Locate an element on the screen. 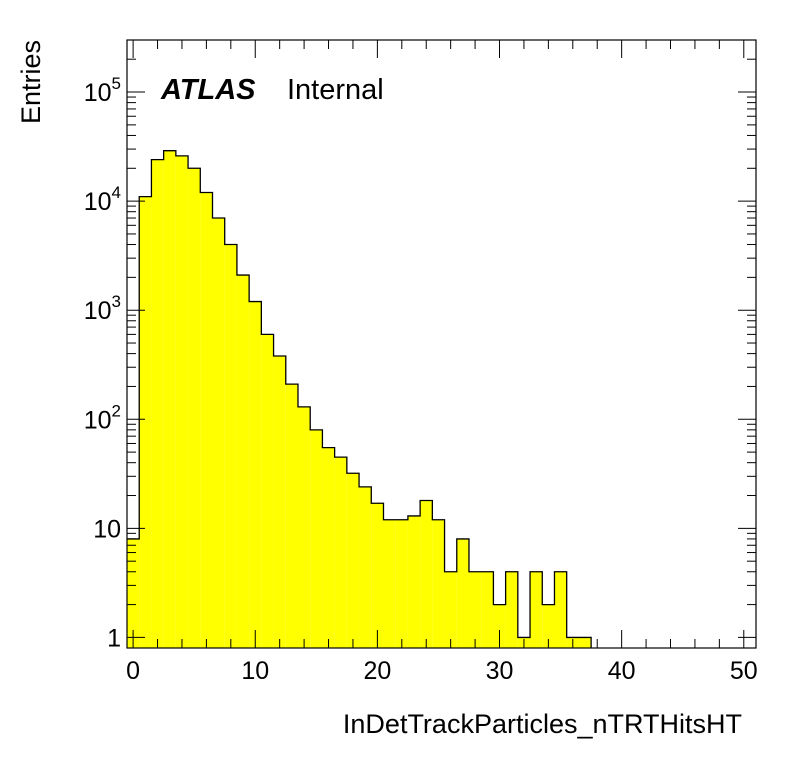  y-tick-label: 10 is located at coordinates (107, 529).